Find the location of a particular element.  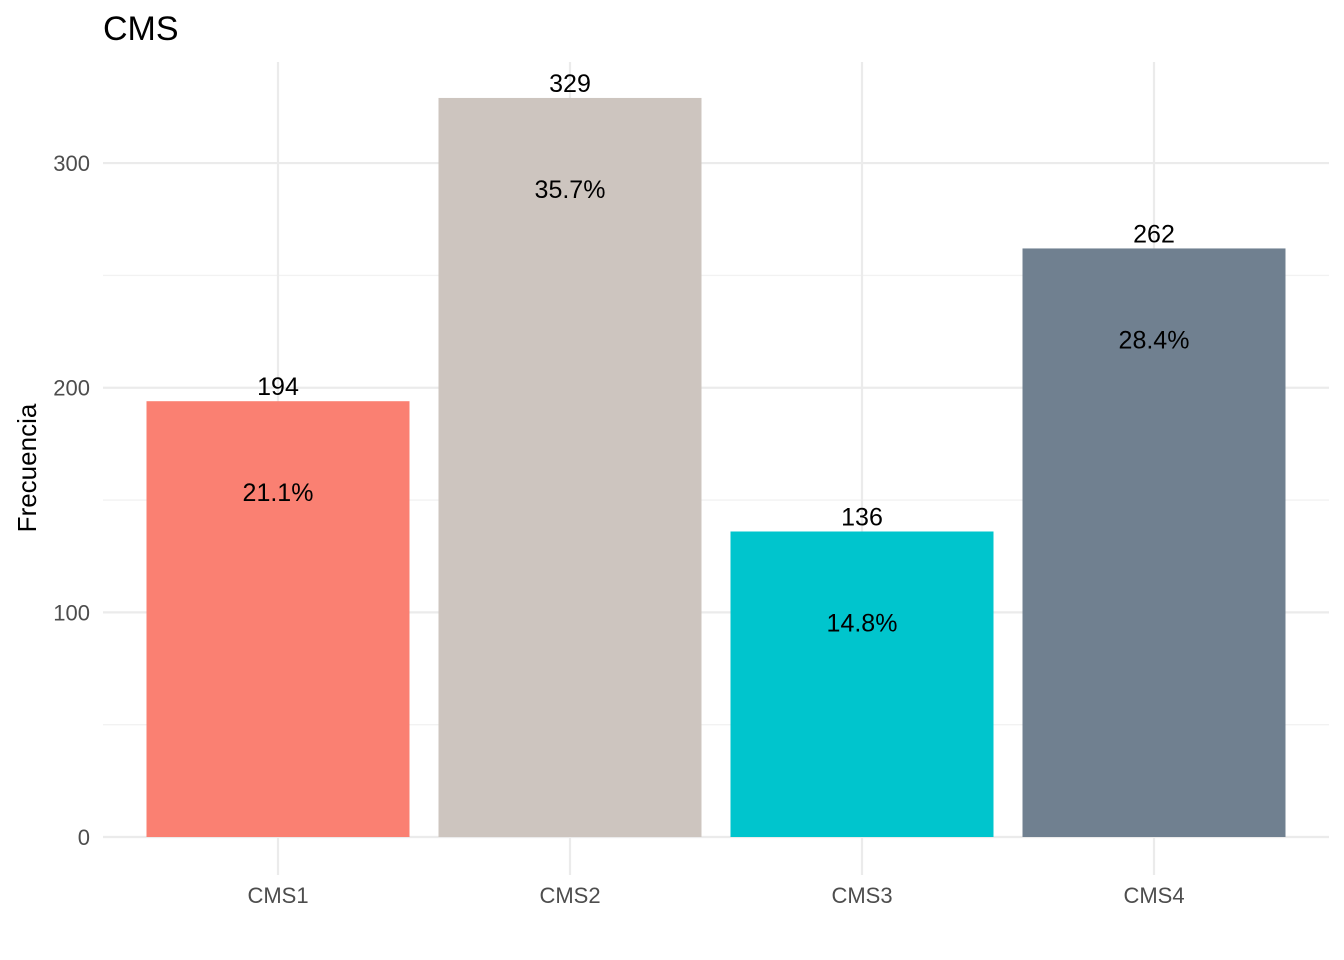

y-tick-label: 0 is located at coordinates (84, 837).